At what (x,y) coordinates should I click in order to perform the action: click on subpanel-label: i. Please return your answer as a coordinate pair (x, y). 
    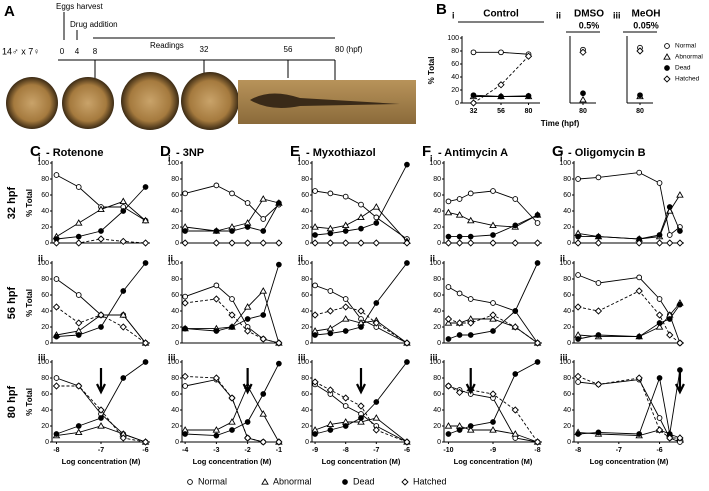
    Looking at the image, I should click on (561, 158).